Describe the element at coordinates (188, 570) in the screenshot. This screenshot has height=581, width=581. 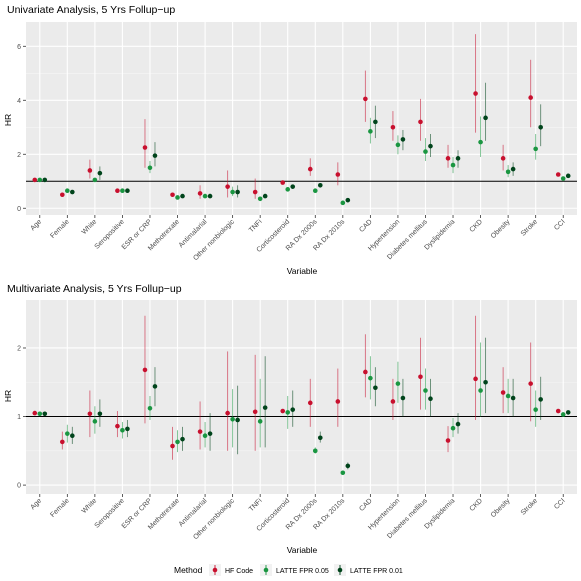
I see `legend-title: Method` at that location.